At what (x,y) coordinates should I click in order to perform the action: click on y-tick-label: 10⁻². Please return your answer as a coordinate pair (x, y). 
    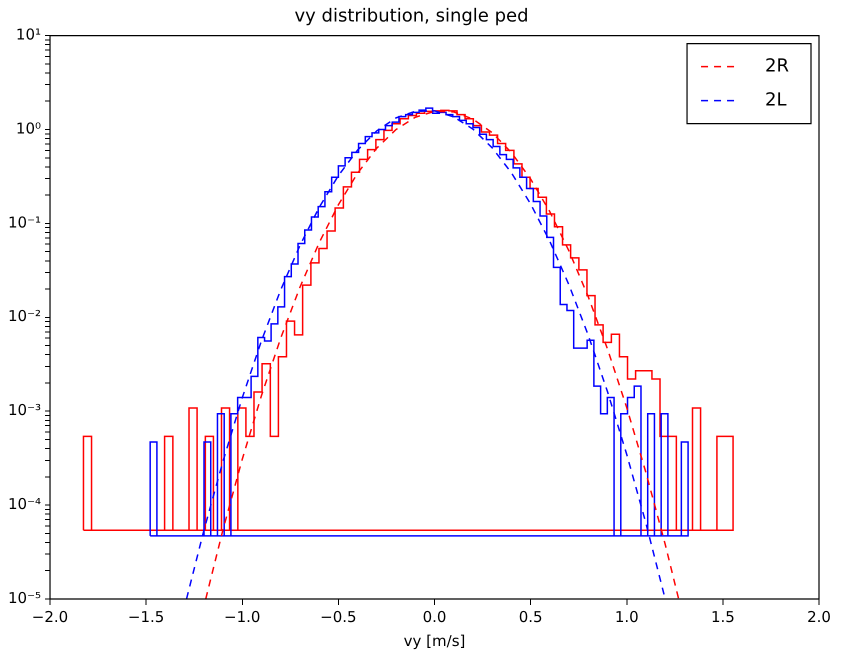
    Looking at the image, I should click on (25, 316).